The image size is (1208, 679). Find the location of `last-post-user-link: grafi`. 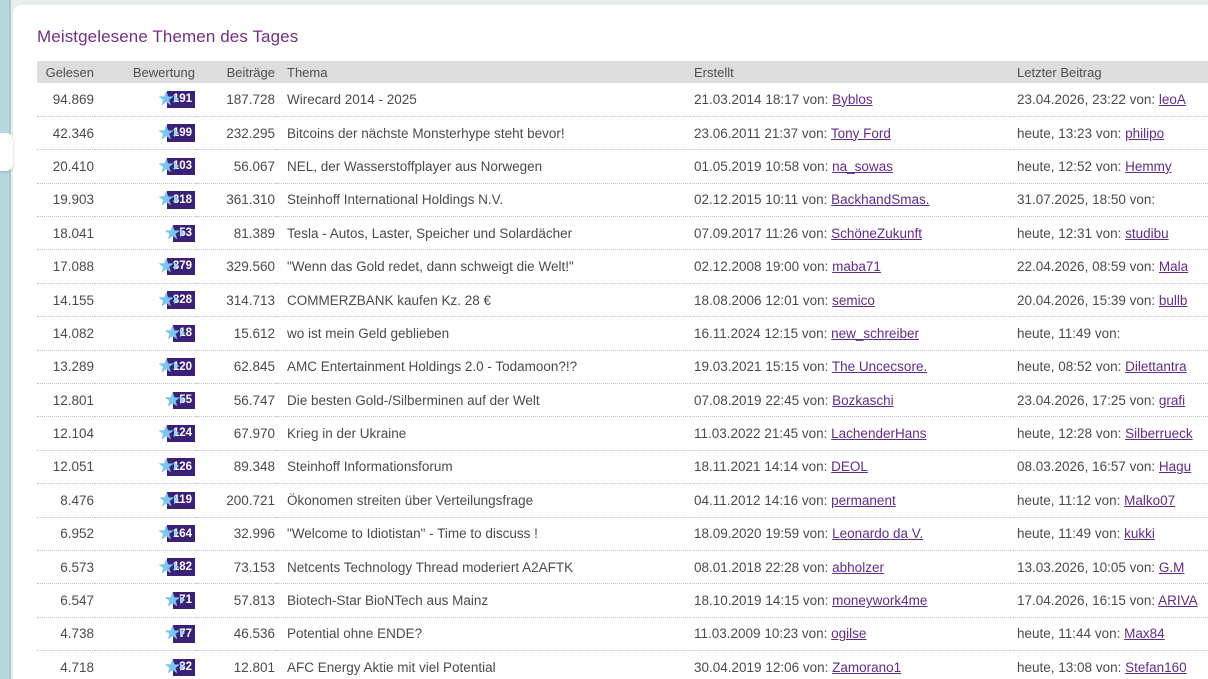

last-post-user-link: grafi is located at coordinates (1172, 400).